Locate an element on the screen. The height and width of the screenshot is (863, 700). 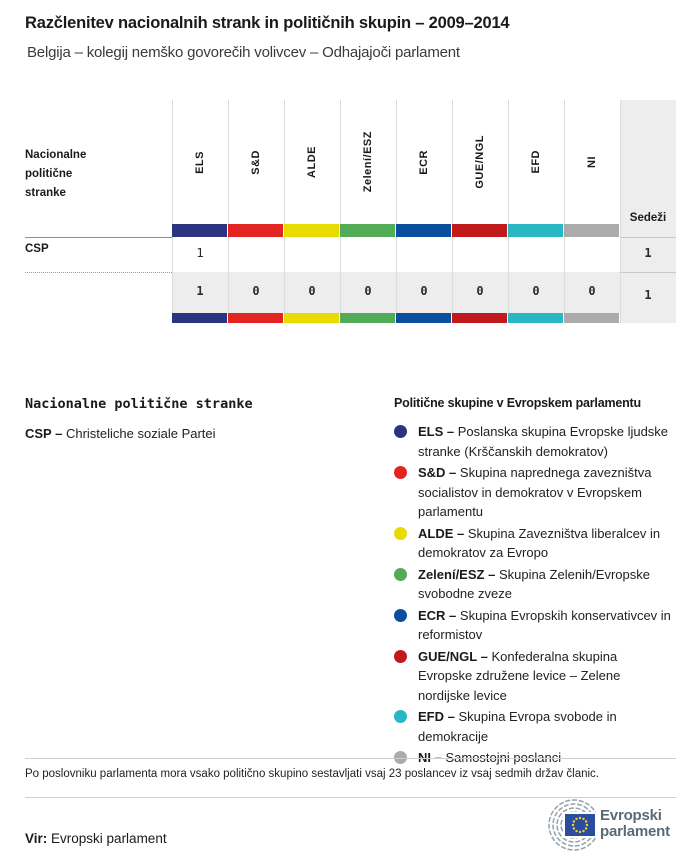
source-value: Evropski parlament is located at coordinates (109, 838).